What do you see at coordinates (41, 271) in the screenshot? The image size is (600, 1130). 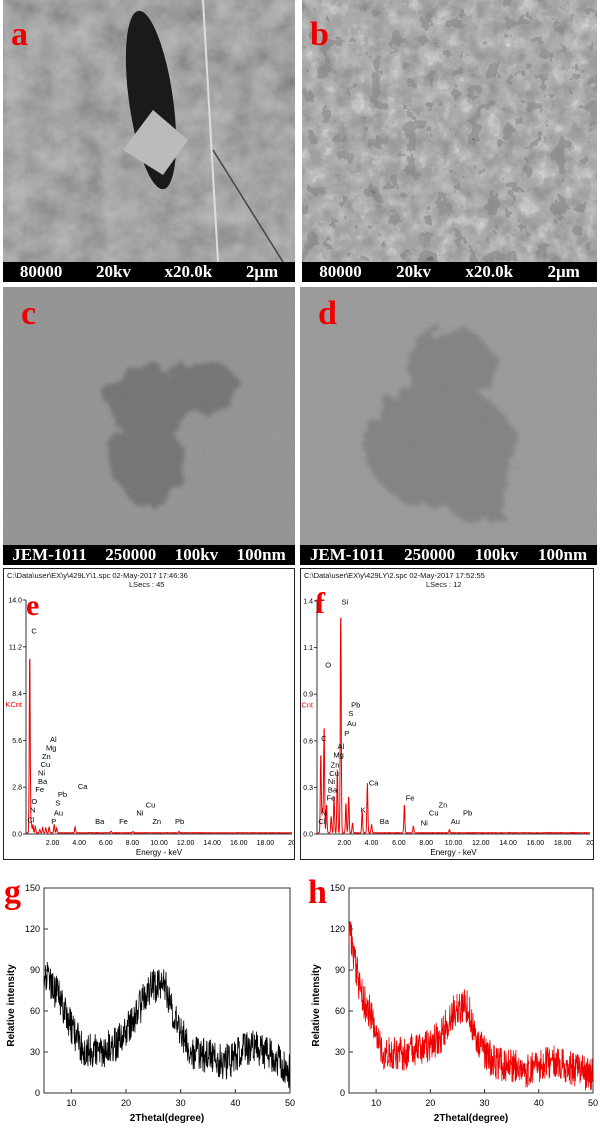 I see `info-item: 80000` at bounding box center [41, 271].